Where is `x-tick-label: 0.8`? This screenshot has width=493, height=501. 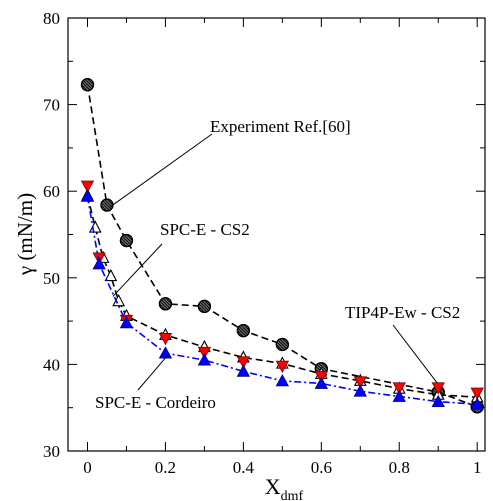
x-tick-label: 0.8 is located at coordinates (399, 467).